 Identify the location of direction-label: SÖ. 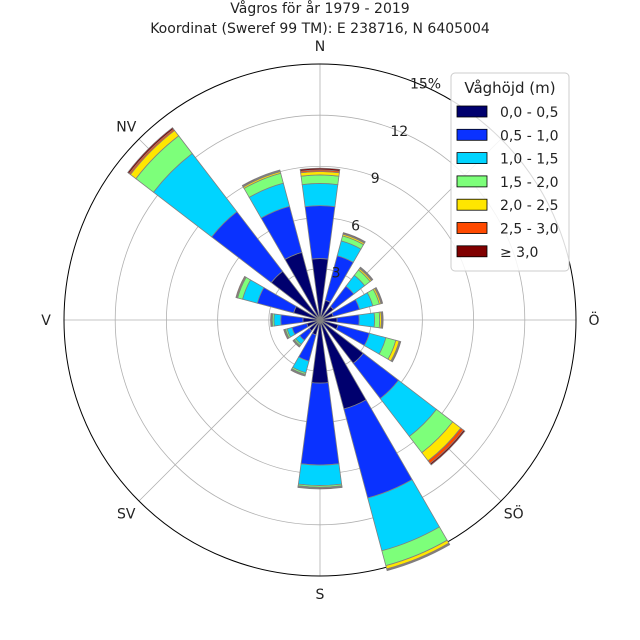
(514, 514).